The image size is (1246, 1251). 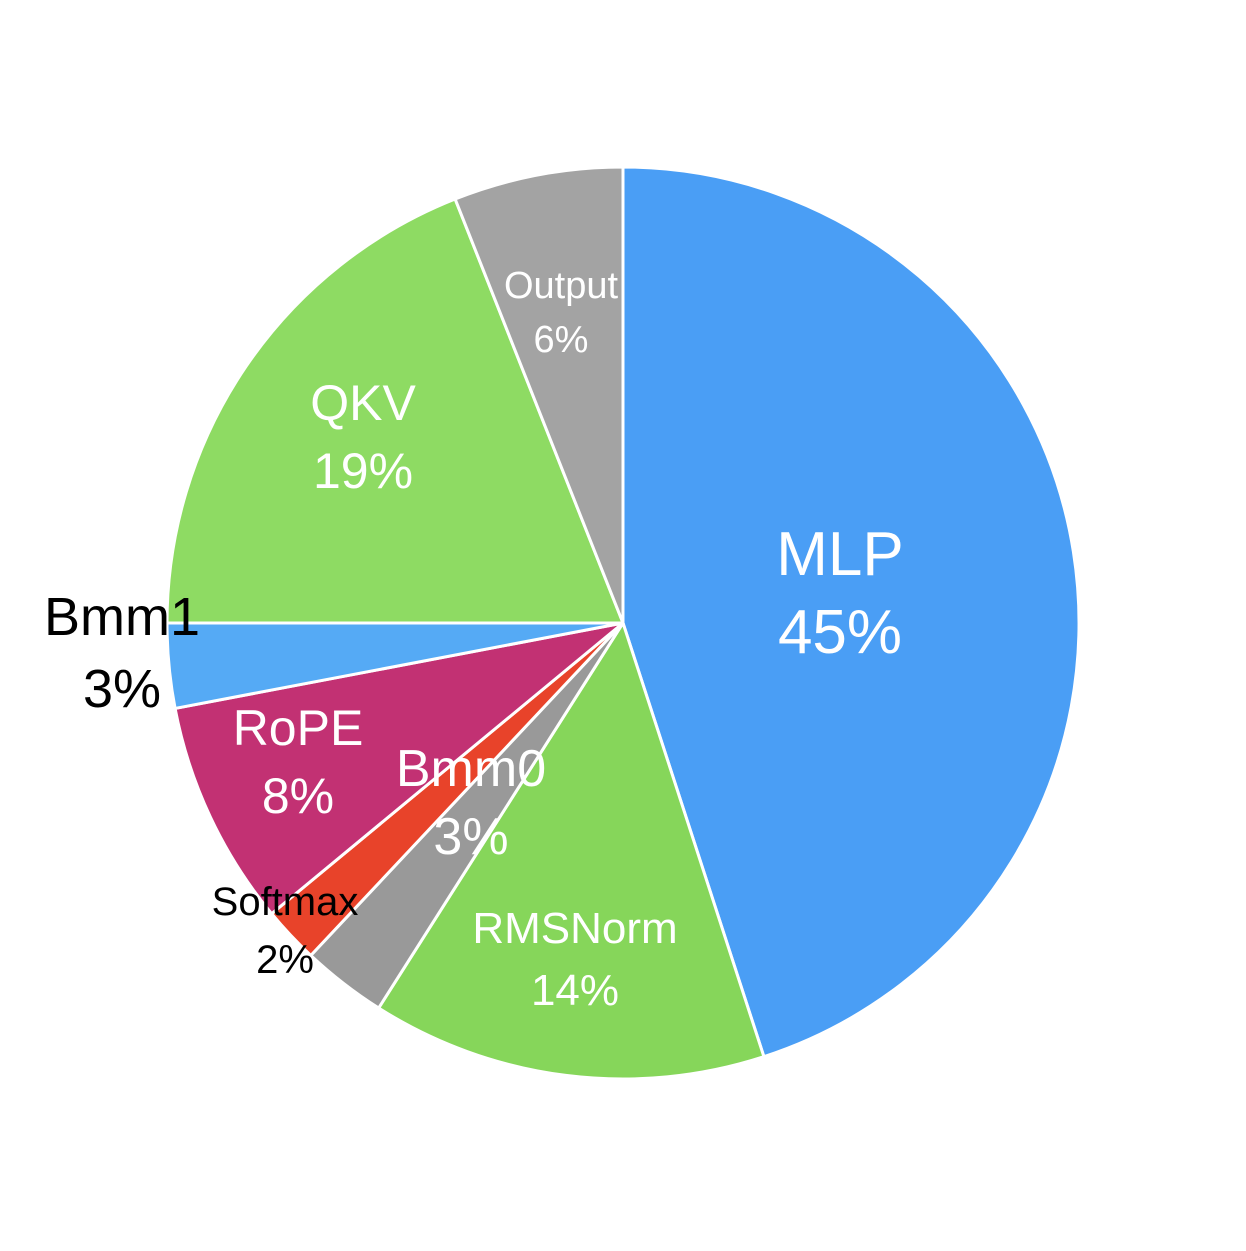 What do you see at coordinates (575, 990) in the screenshot?
I see `slice-label-value-rmsnorm: 14%` at bounding box center [575, 990].